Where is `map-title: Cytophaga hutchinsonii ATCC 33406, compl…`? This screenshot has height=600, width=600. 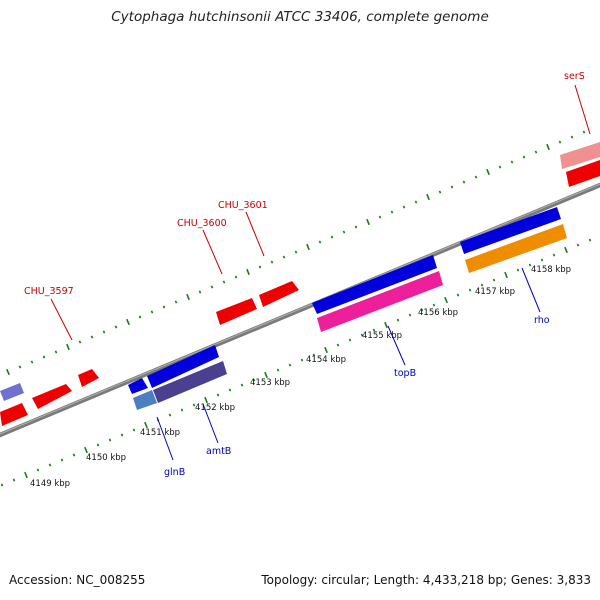 map-title: Cytophaga hutchinsonii ATCC 33406, compl… is located at coordinates (300, 17).